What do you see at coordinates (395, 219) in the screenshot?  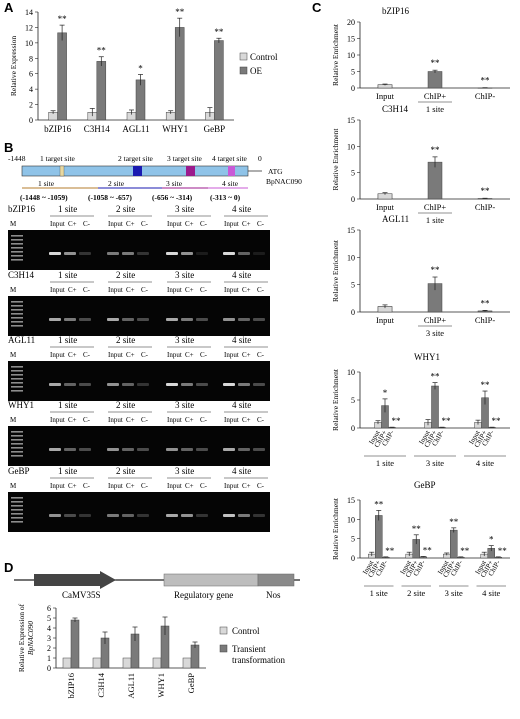 I see `panel-c-chart-title: AGL11` at bounding box center [395, 219].